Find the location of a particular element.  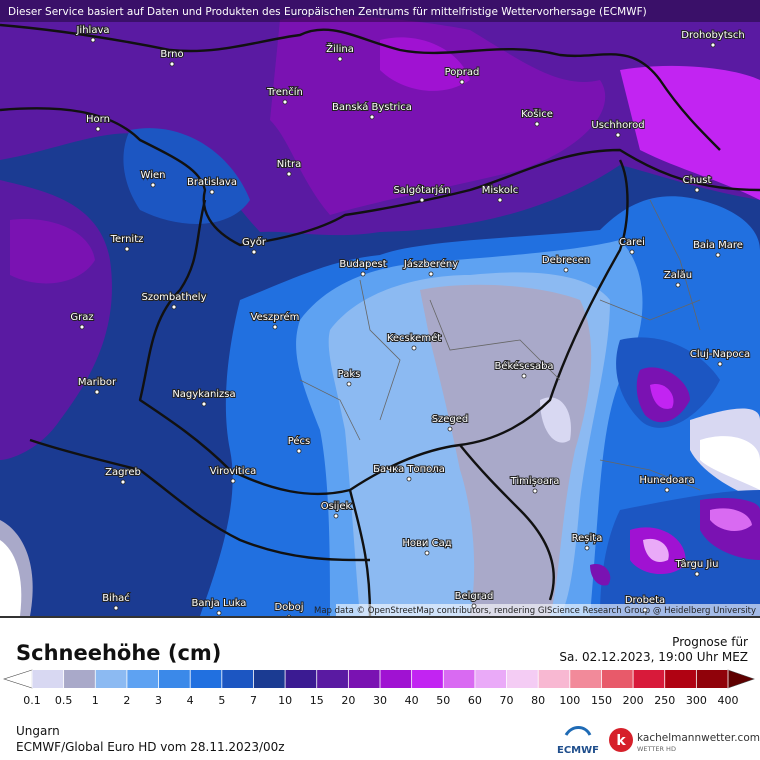

colorbar-tick-label: 300 is located at coordinates (696, 700).